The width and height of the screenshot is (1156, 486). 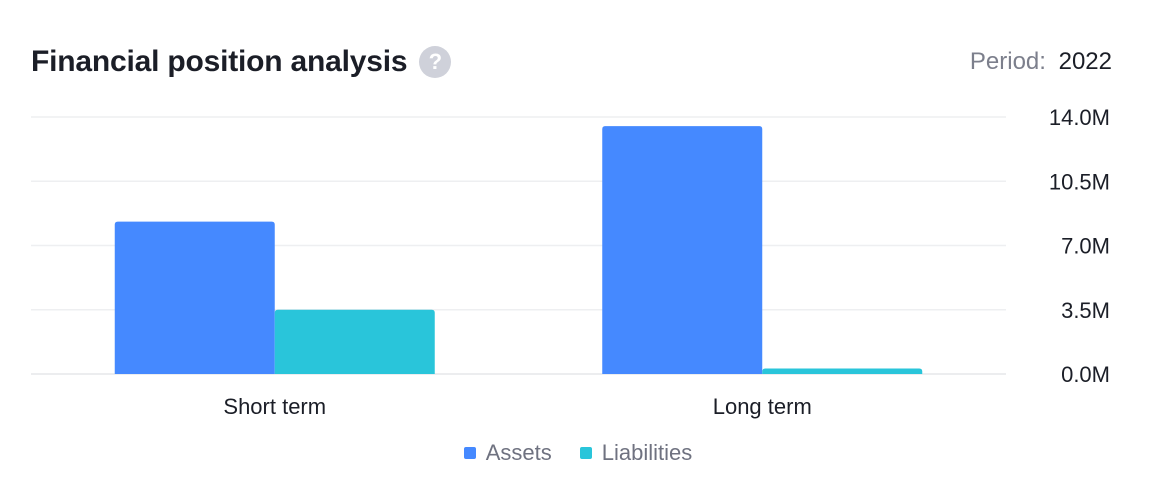 I want to click on question-circle-icon: ?, so click(x=435, y=62).